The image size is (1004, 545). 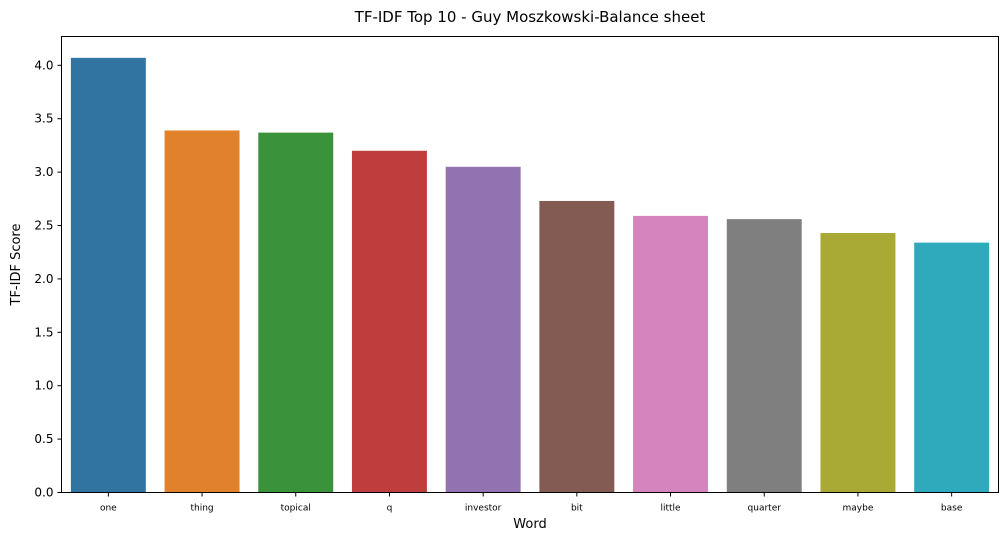 I want to click on x-axis-label: Word, so click(x=529, y=524).